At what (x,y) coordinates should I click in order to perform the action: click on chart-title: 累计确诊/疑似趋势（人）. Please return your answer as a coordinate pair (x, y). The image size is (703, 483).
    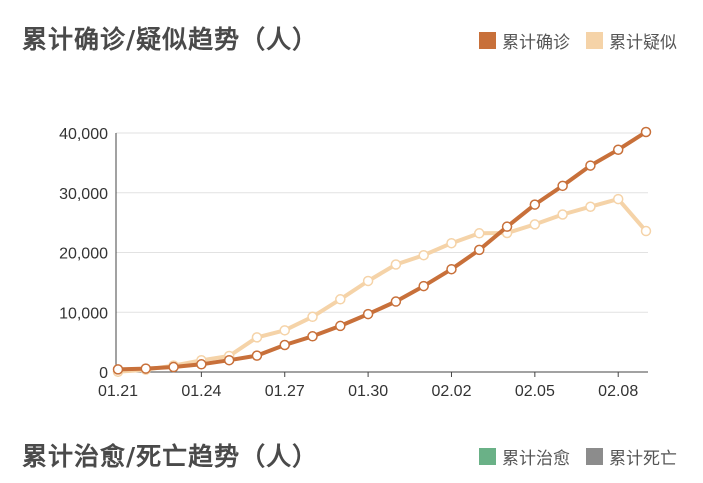
    Looking at the image, I should click on (170, 39).